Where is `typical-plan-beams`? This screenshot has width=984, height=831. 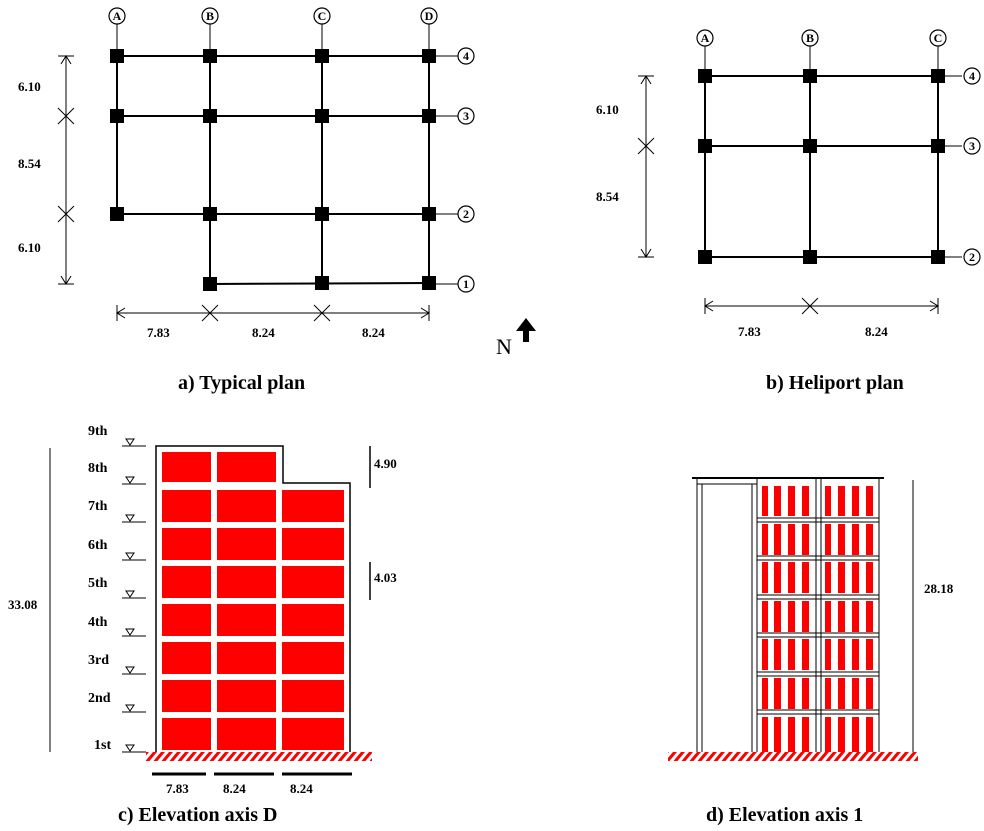
typical-plan-beams is located at coordinates (273, 170).